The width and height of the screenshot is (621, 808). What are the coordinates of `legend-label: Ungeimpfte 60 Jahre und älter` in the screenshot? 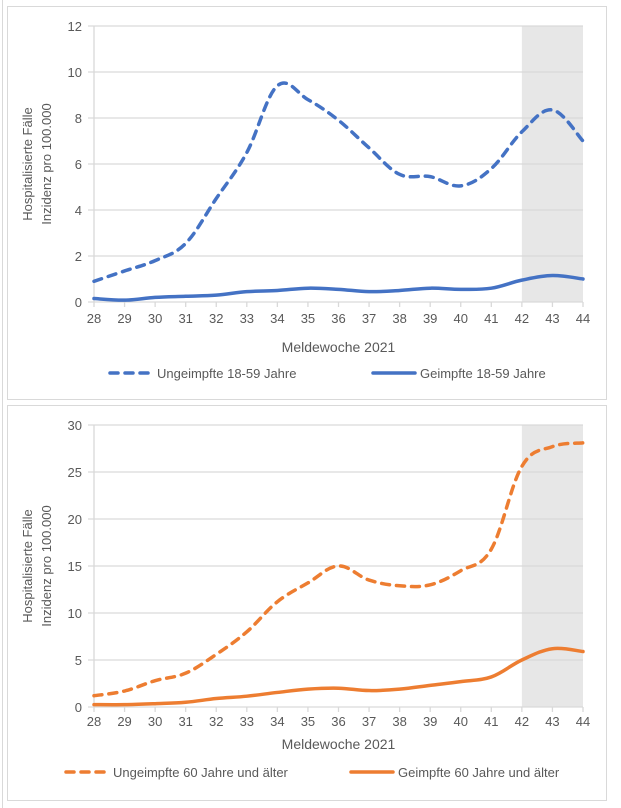 It's located at (201, 772).